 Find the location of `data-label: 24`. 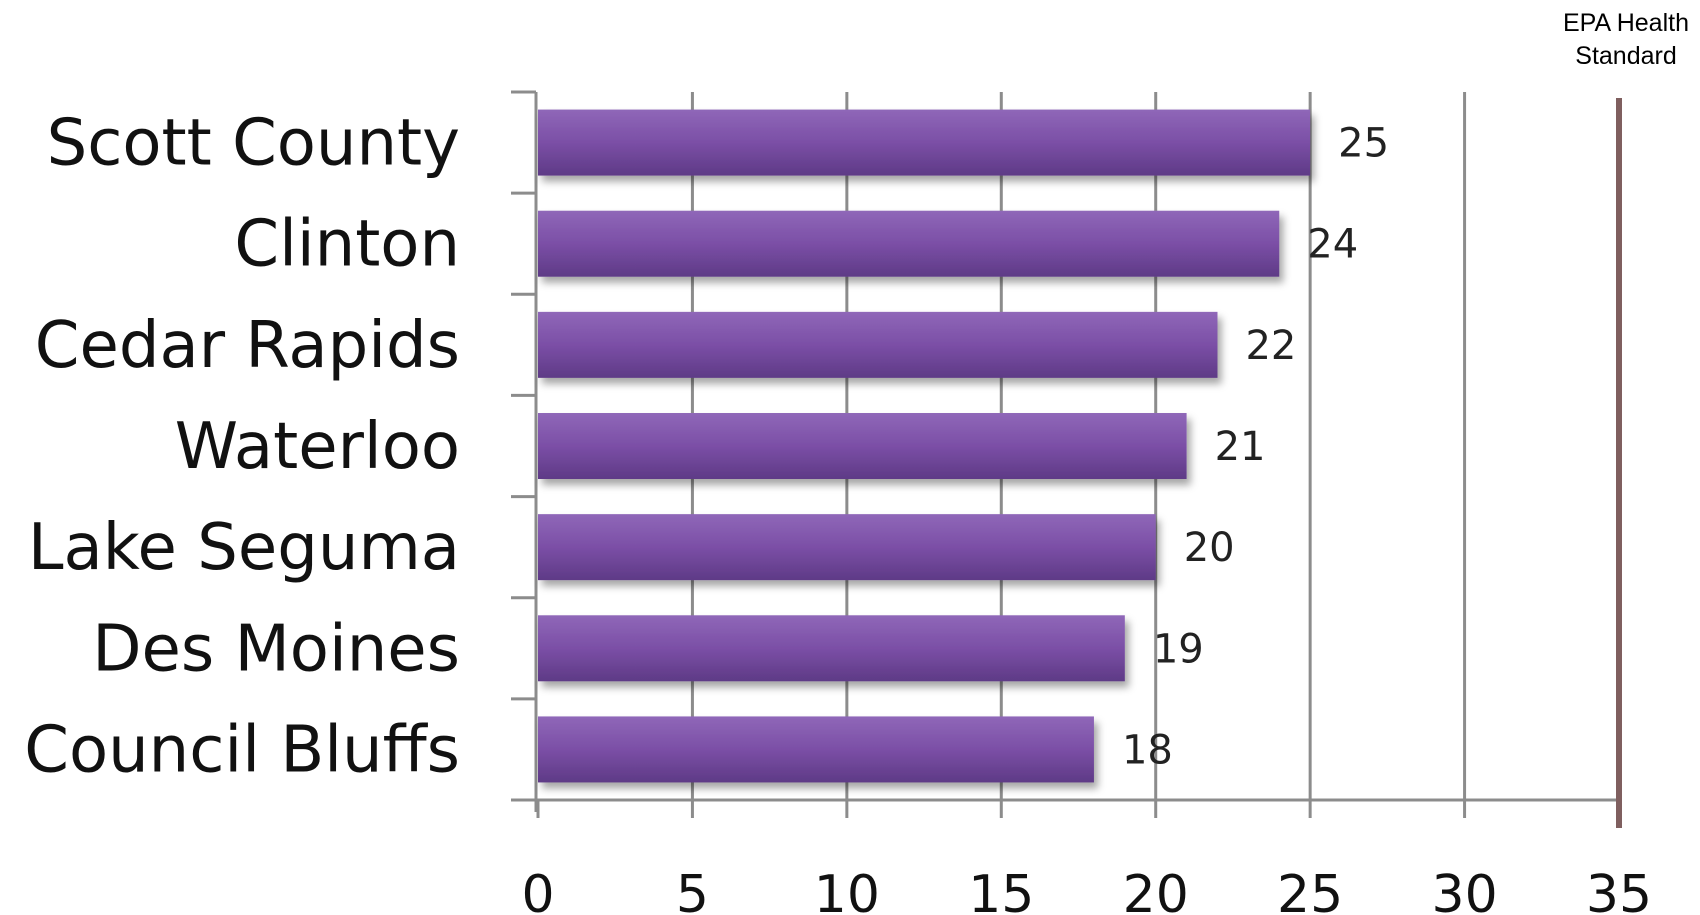

data-label: 24 is located at coordinates (1332, 245).